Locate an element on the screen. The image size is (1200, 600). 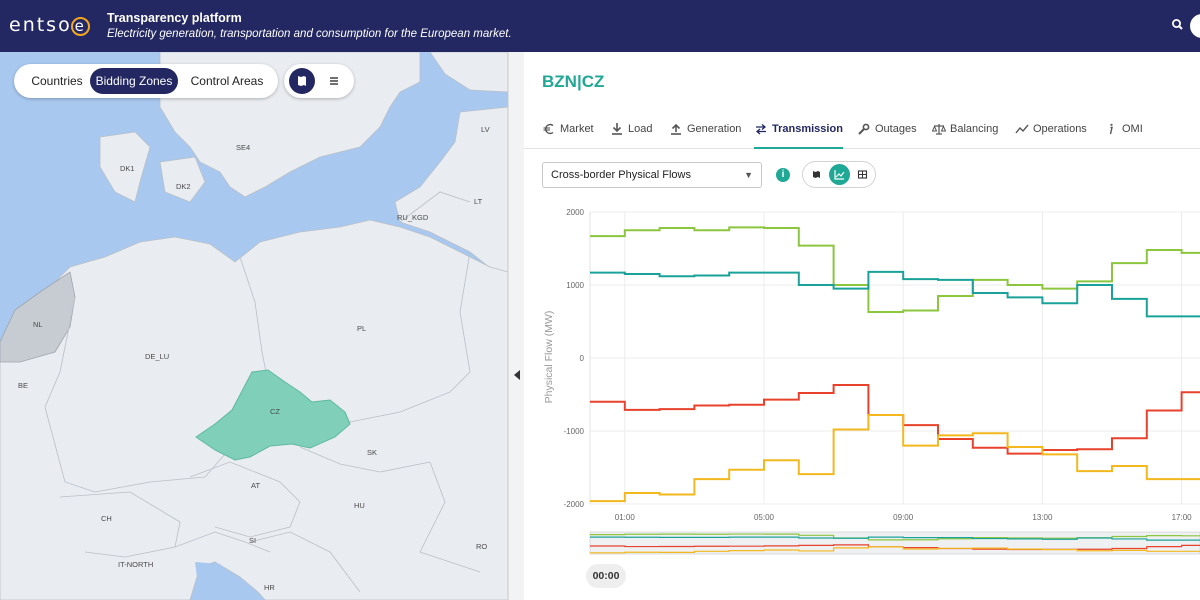
wrench-icon is located at coordinates (864, 129).